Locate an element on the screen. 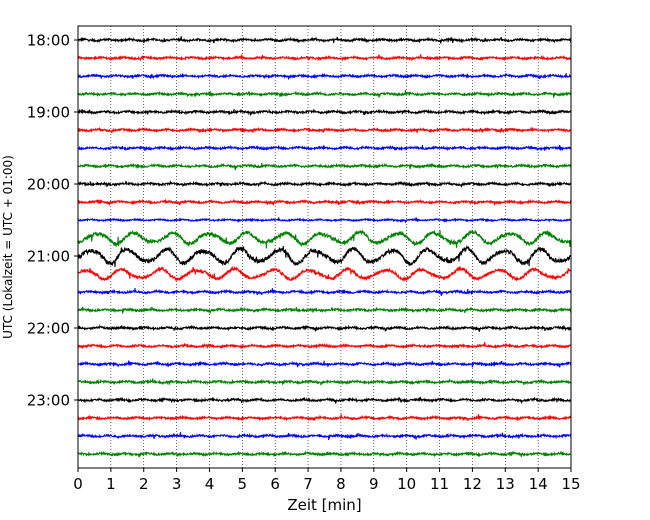 Image resolution: width=650 pixels, height=520 pixels. x-tick-label: 15 is located at coordinates (570, 484).